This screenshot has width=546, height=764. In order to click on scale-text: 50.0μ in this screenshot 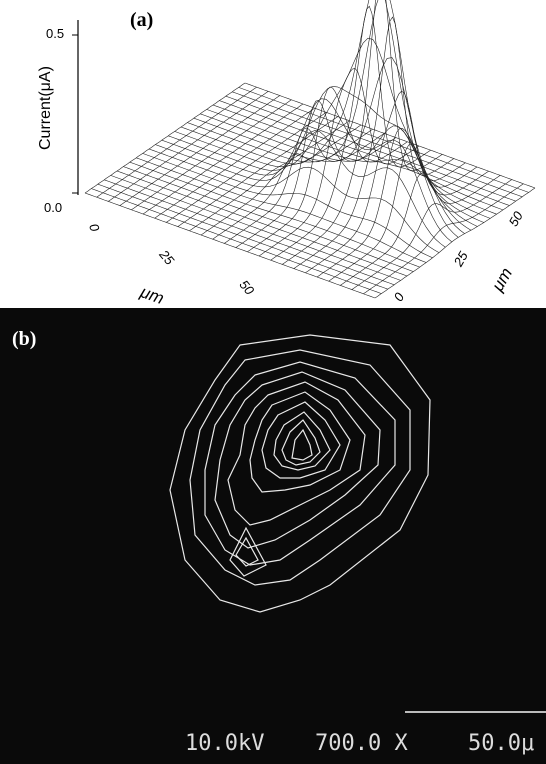, I will do `click(501, 743)`.